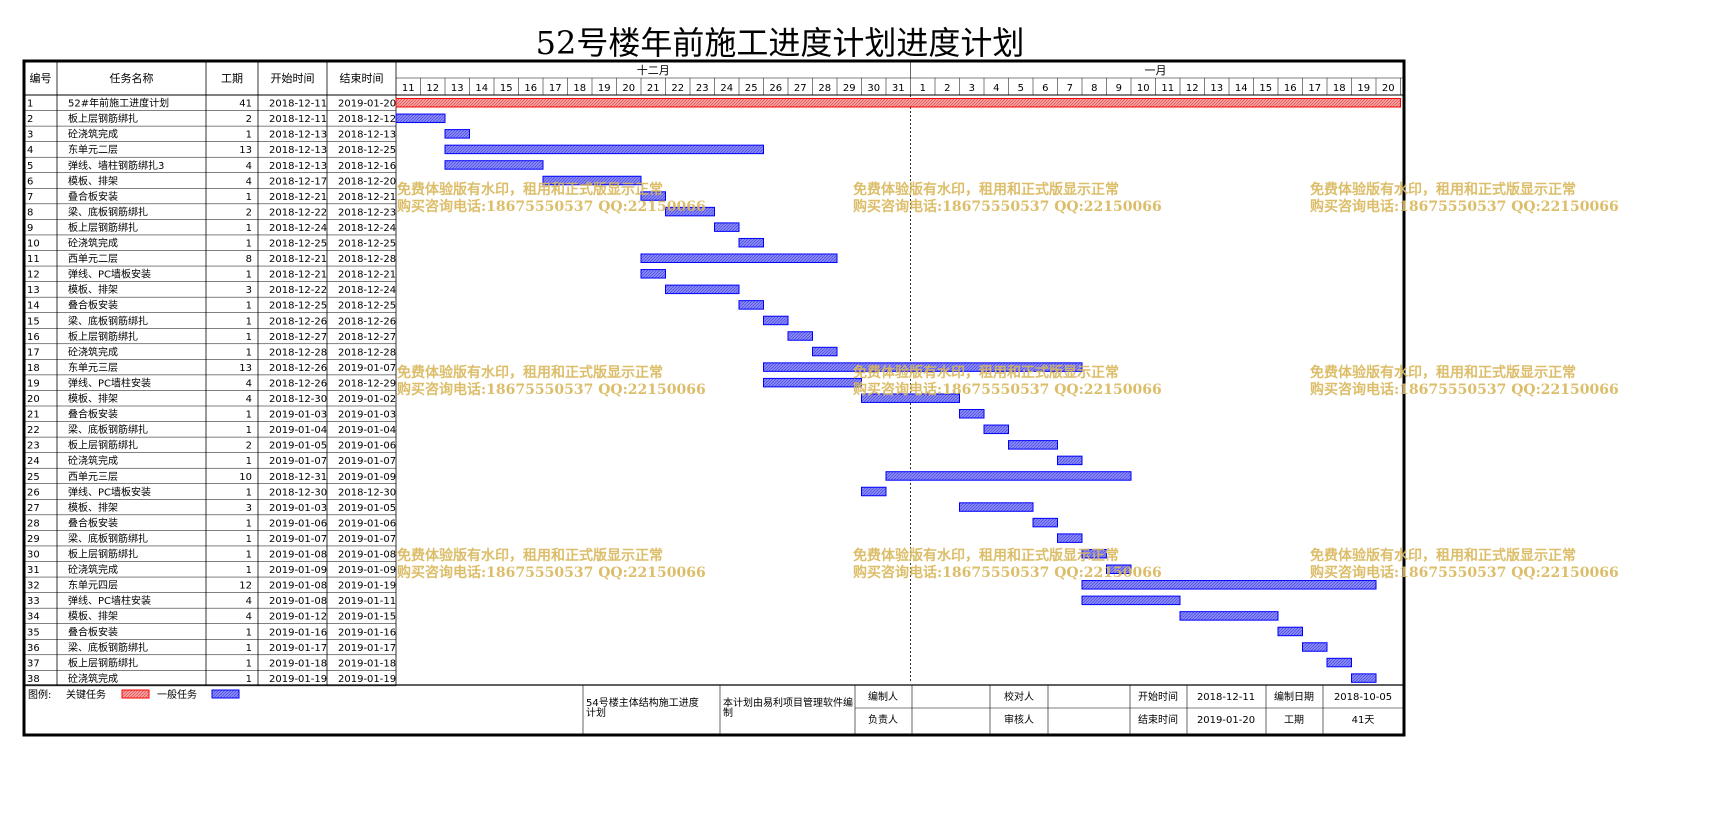 Image resolution: width=1717 pixels, height=827 pixels. What do you see at coordinates (225, 694) in the screenshot?
I see `legend-normal-swatch` at bounding box center [225, 694].